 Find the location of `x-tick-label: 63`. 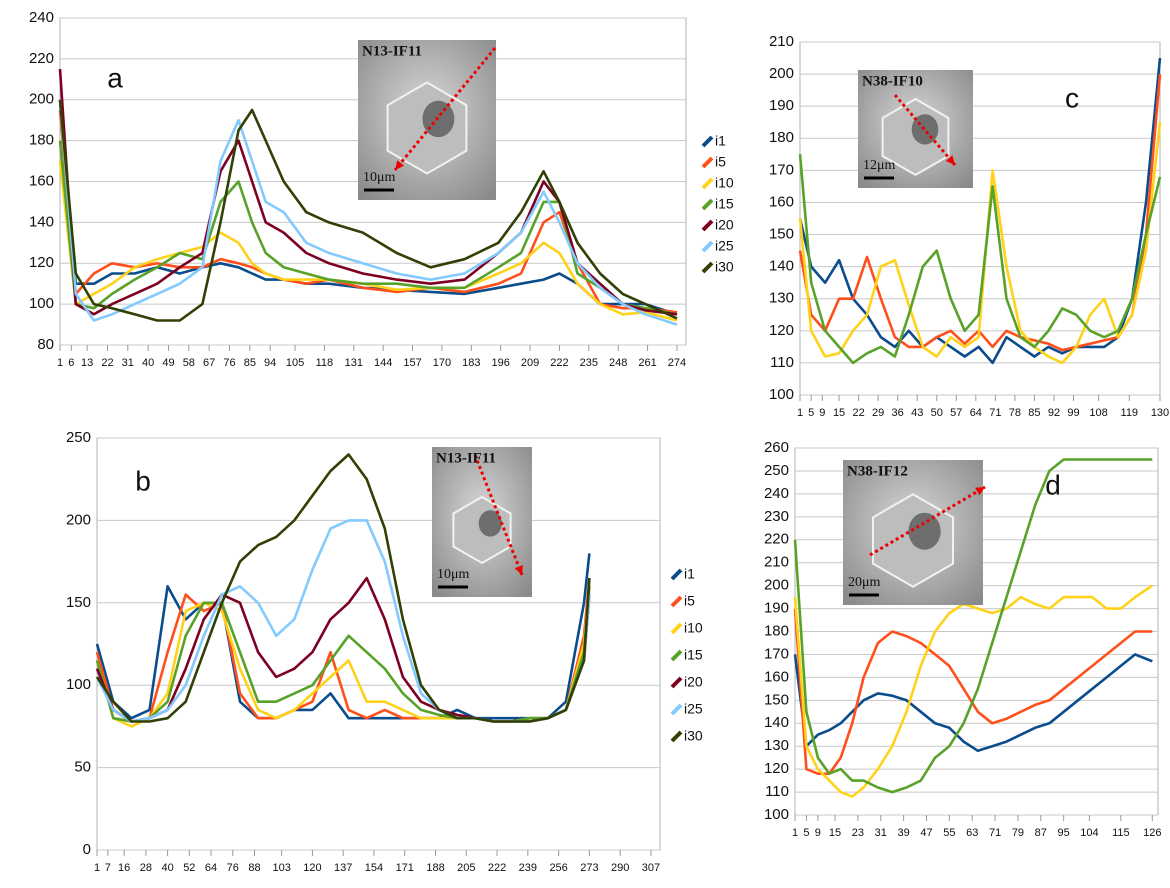

x-tick-label: 63 is located at coordinates (972, 833).